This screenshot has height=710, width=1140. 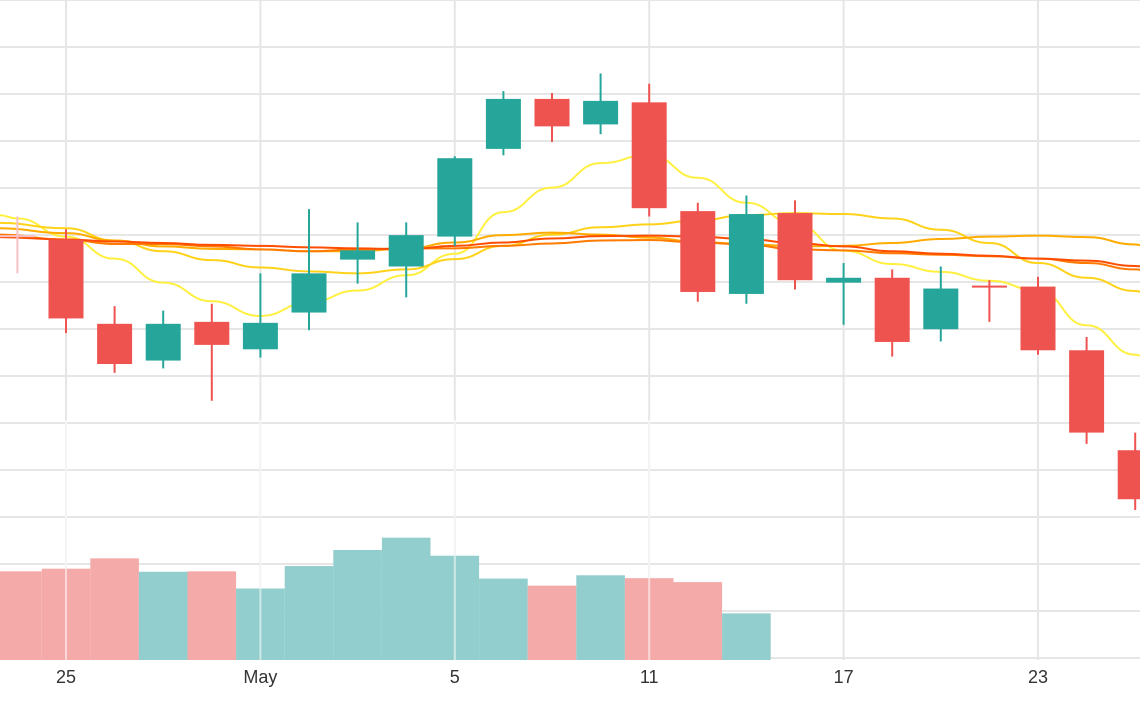 What do you see at coordinates (66, 677) in the screenshot?
I see `x-tick-label: 25` at bounding box center [66, 677].